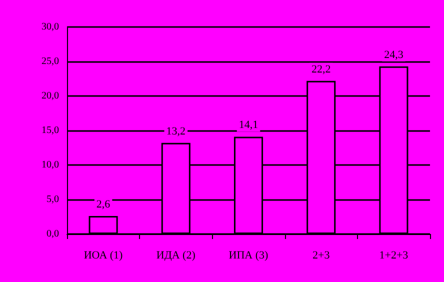 The image size is (444, 282). I want to click on y-tick-label: 30,0, so click(50, 27).